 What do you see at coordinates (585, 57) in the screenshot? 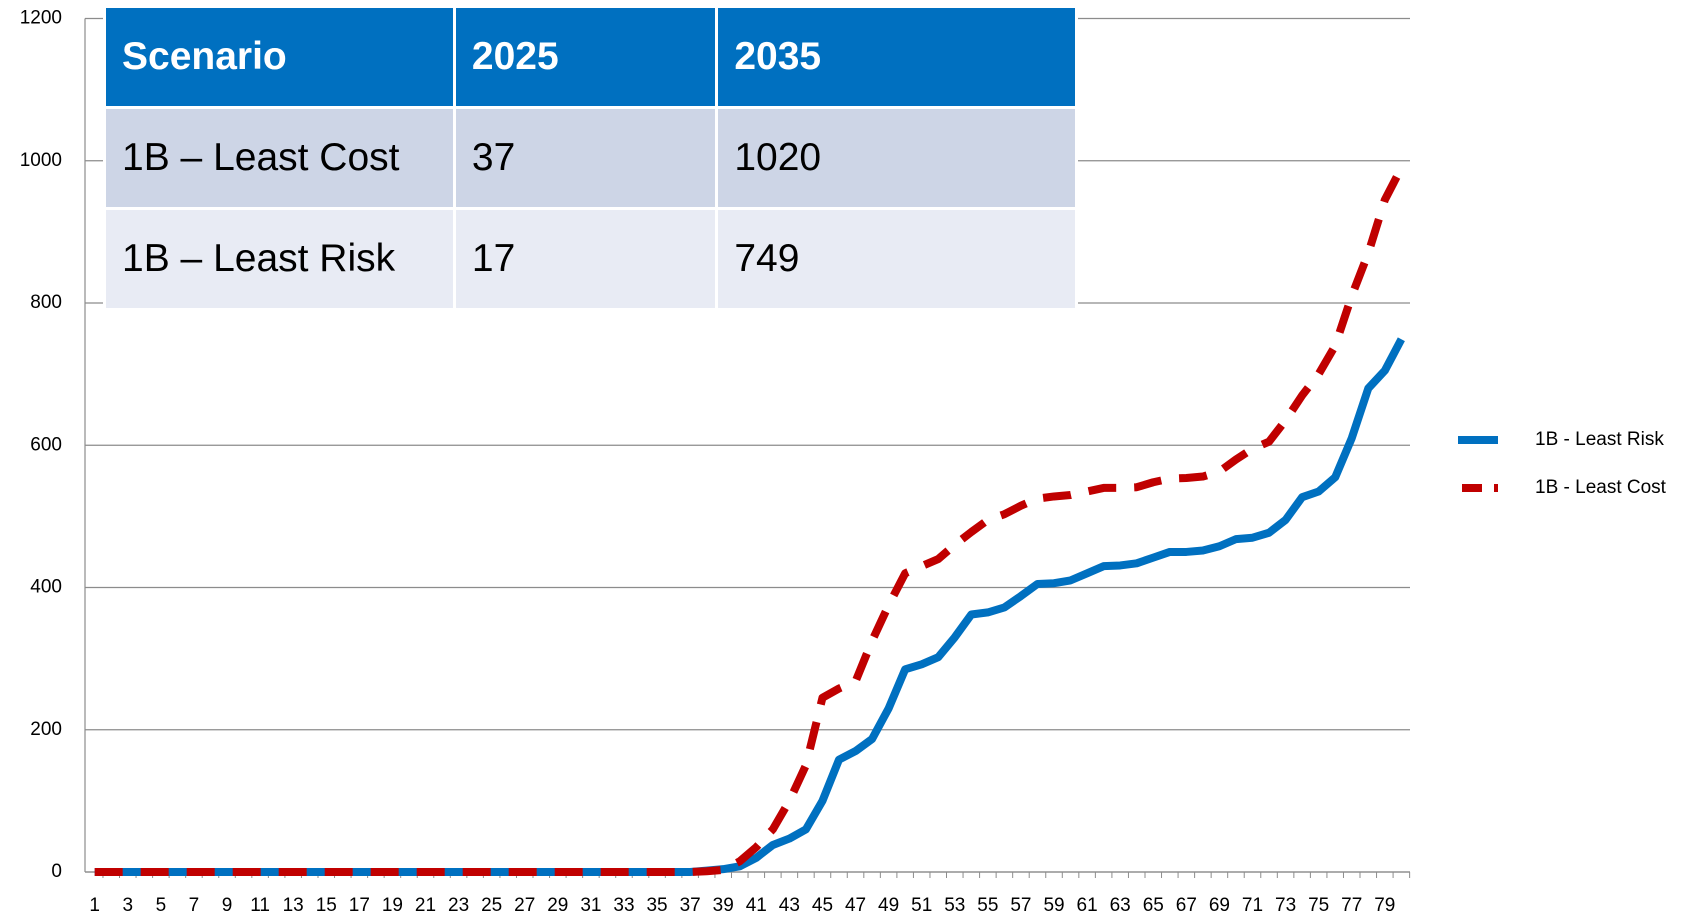
I see `header-cell: 2025` at bounding box center [585, 57].